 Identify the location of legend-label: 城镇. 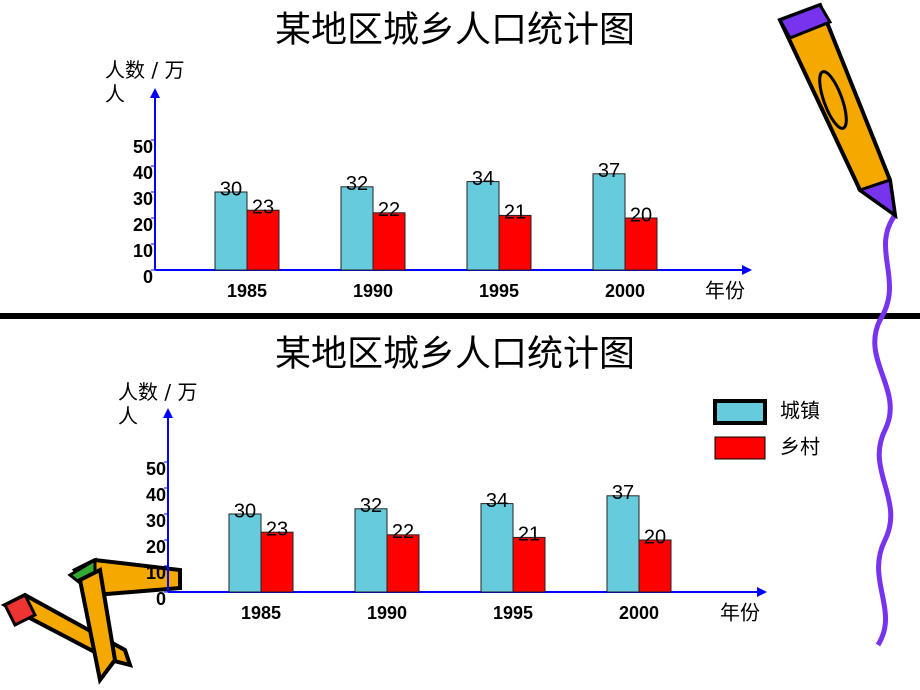
(800, 410).